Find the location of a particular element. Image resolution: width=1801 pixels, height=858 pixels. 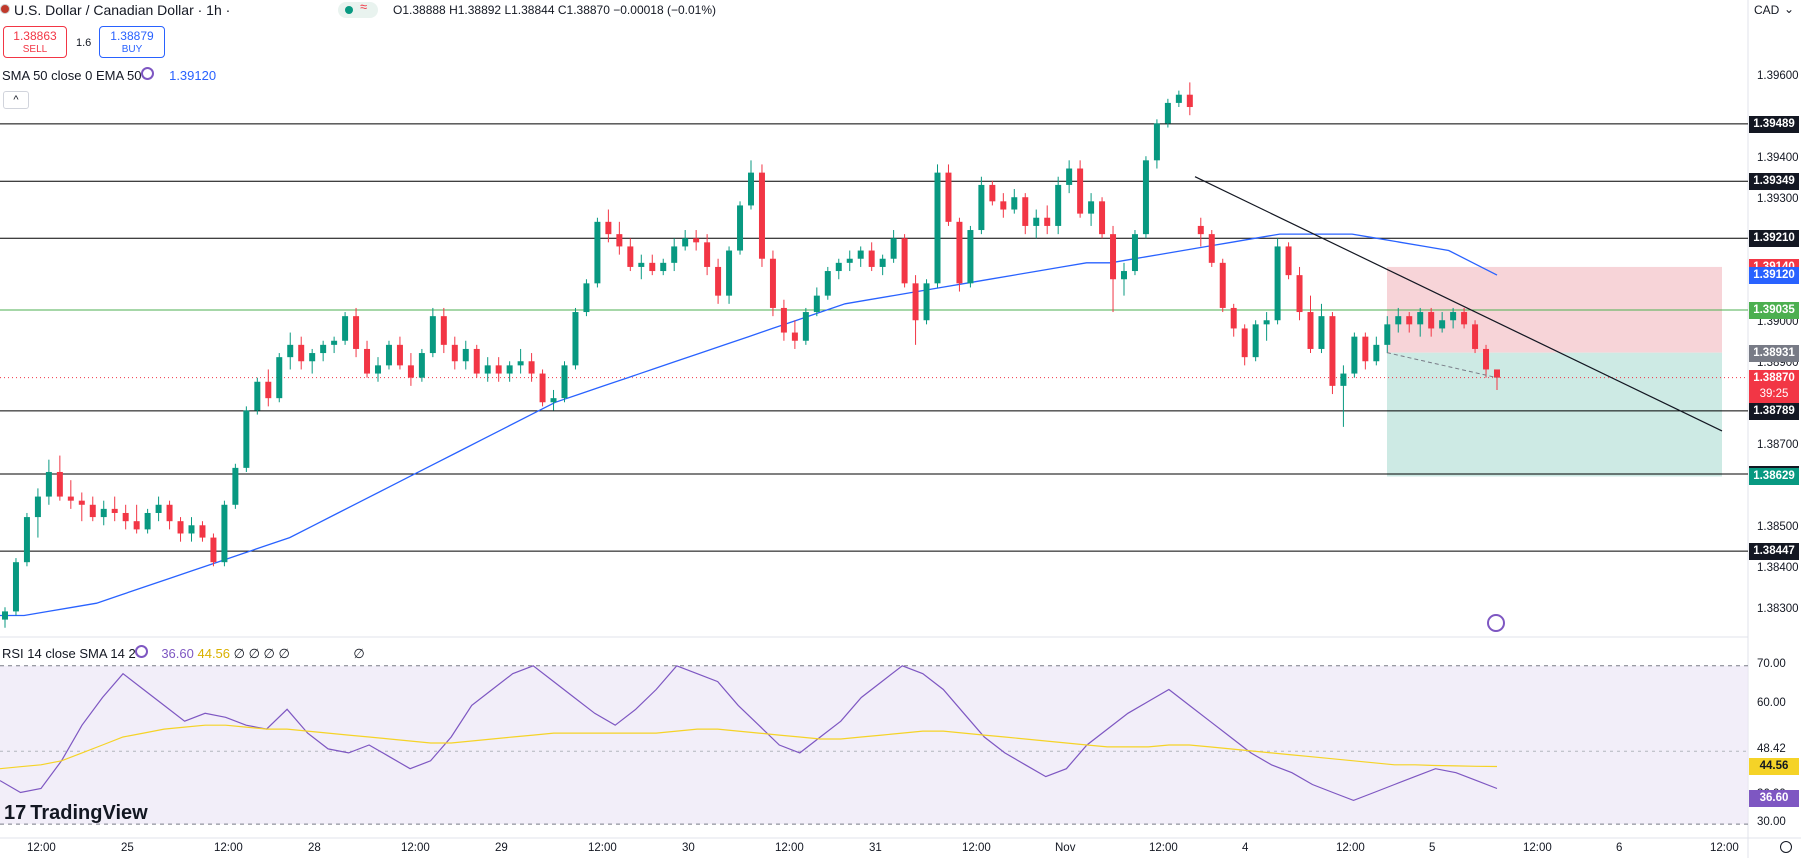

symbol-title: U.S. Dollar / Canadian Dollar · 1h · is located at coordinates (122, 10).